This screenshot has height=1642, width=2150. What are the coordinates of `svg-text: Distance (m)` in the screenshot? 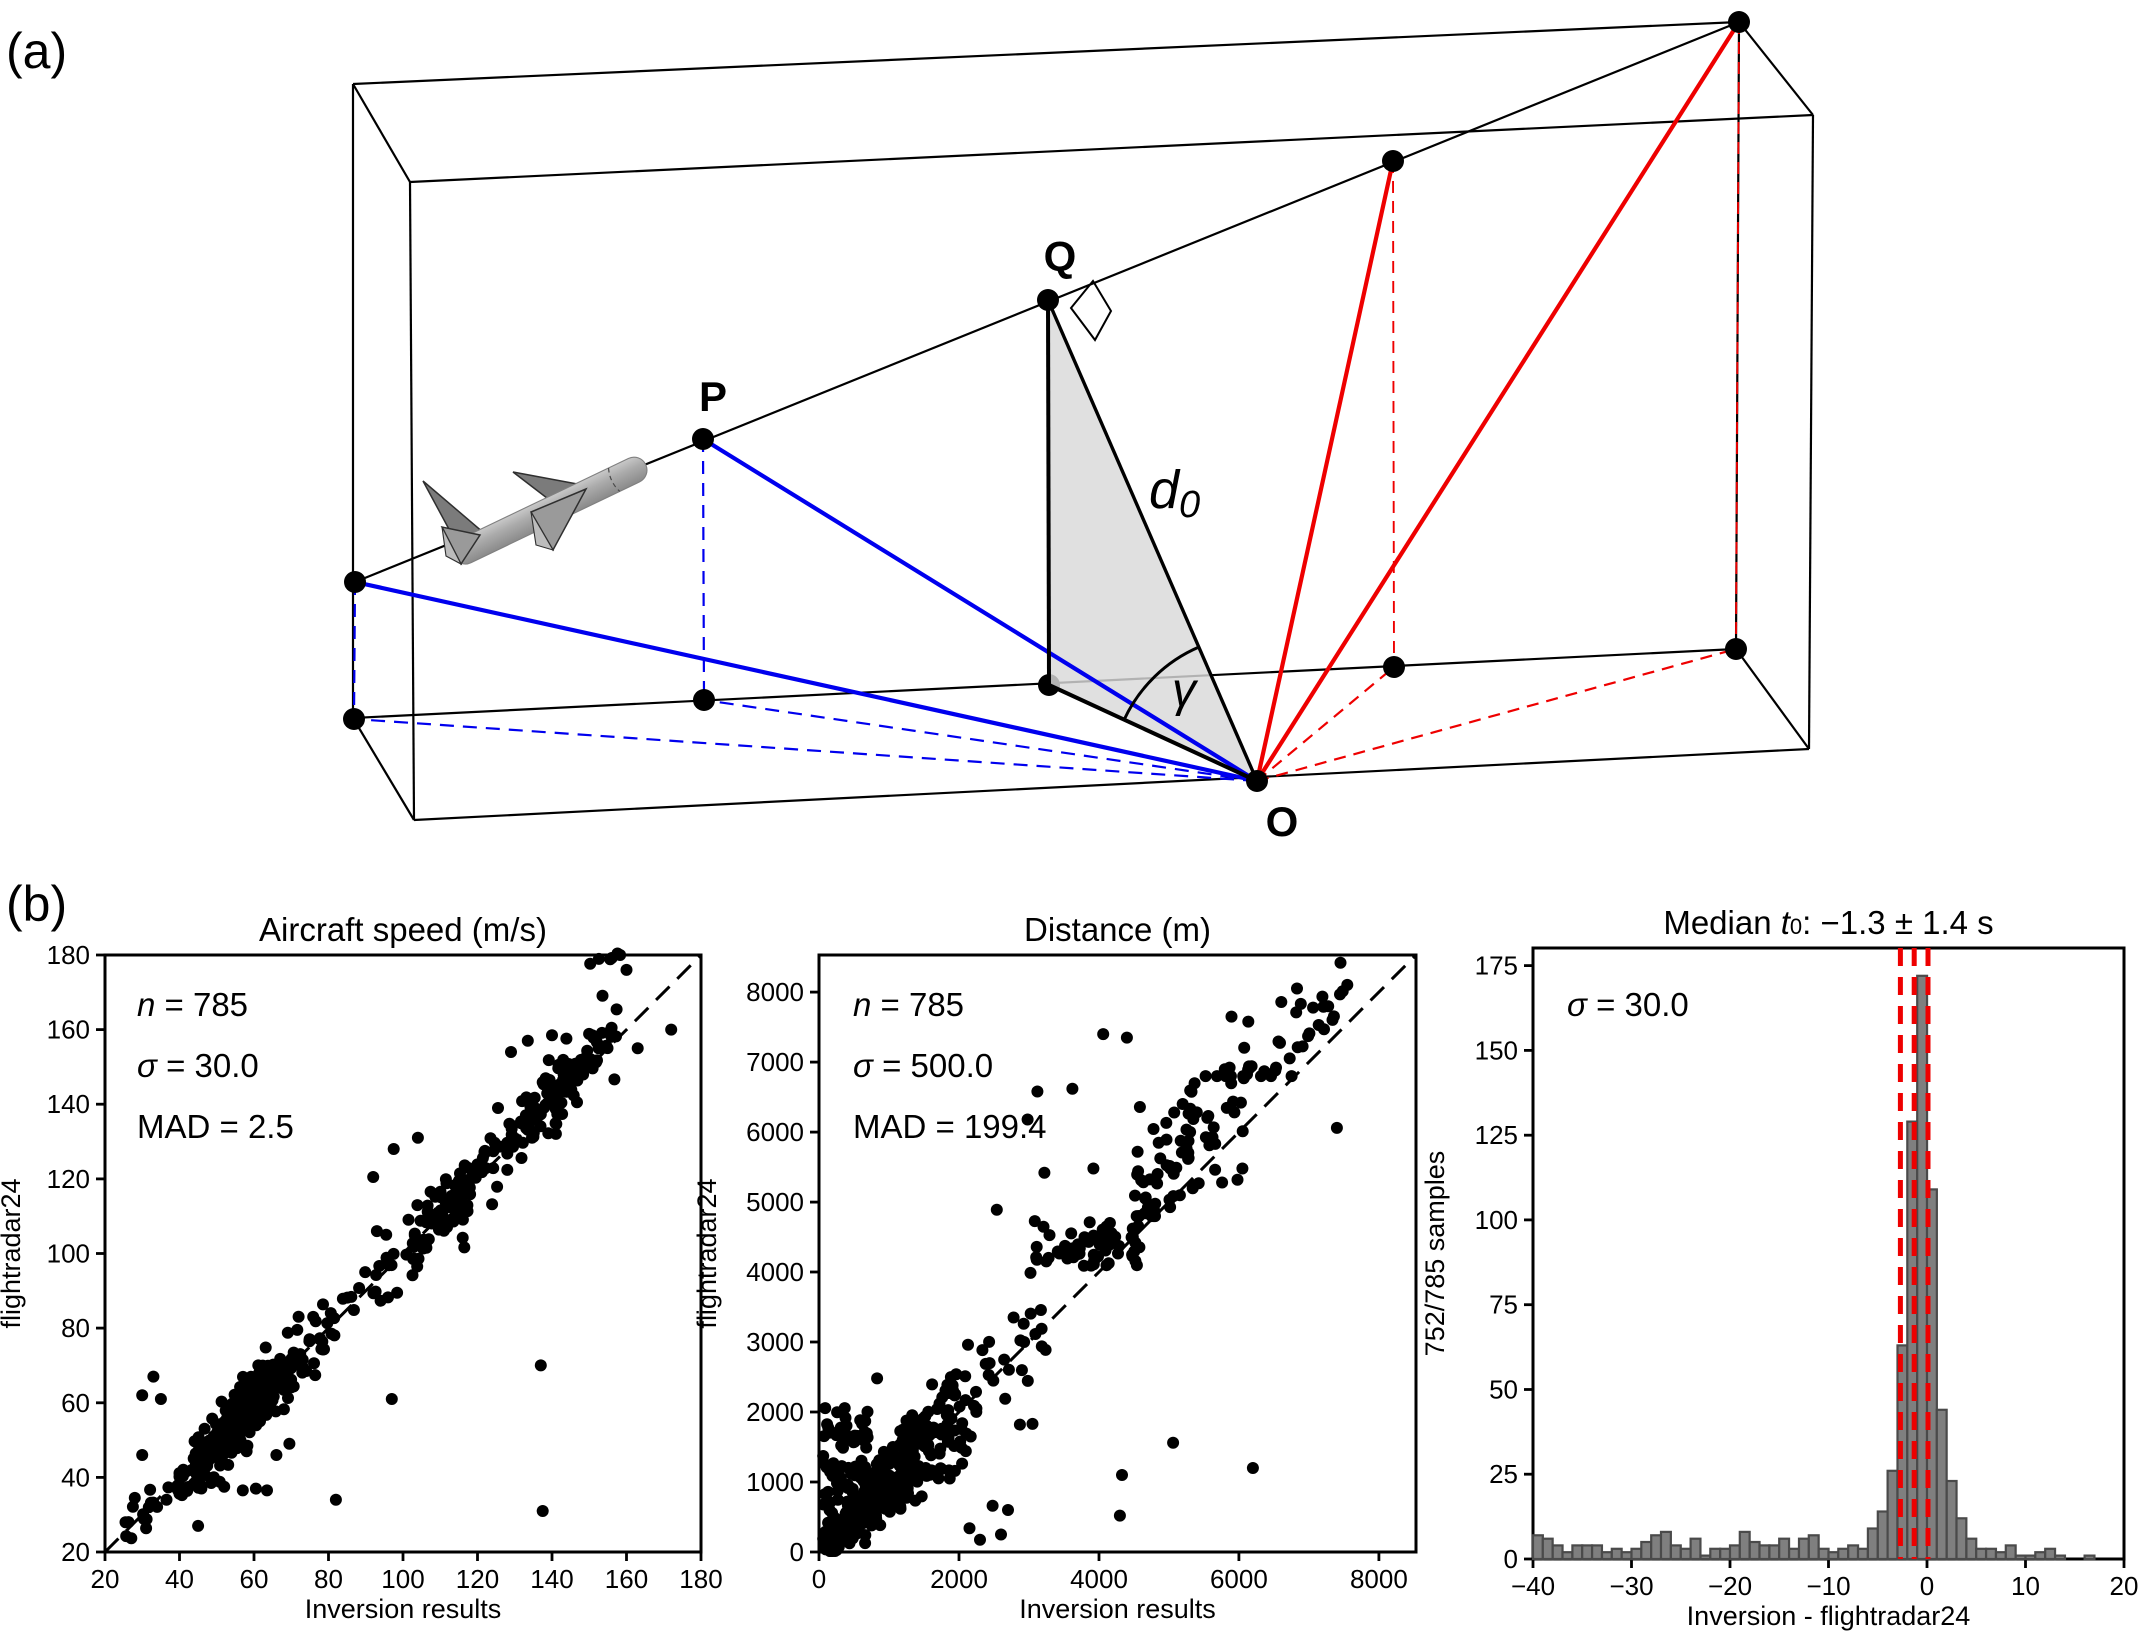 It's located at (1117, 929).